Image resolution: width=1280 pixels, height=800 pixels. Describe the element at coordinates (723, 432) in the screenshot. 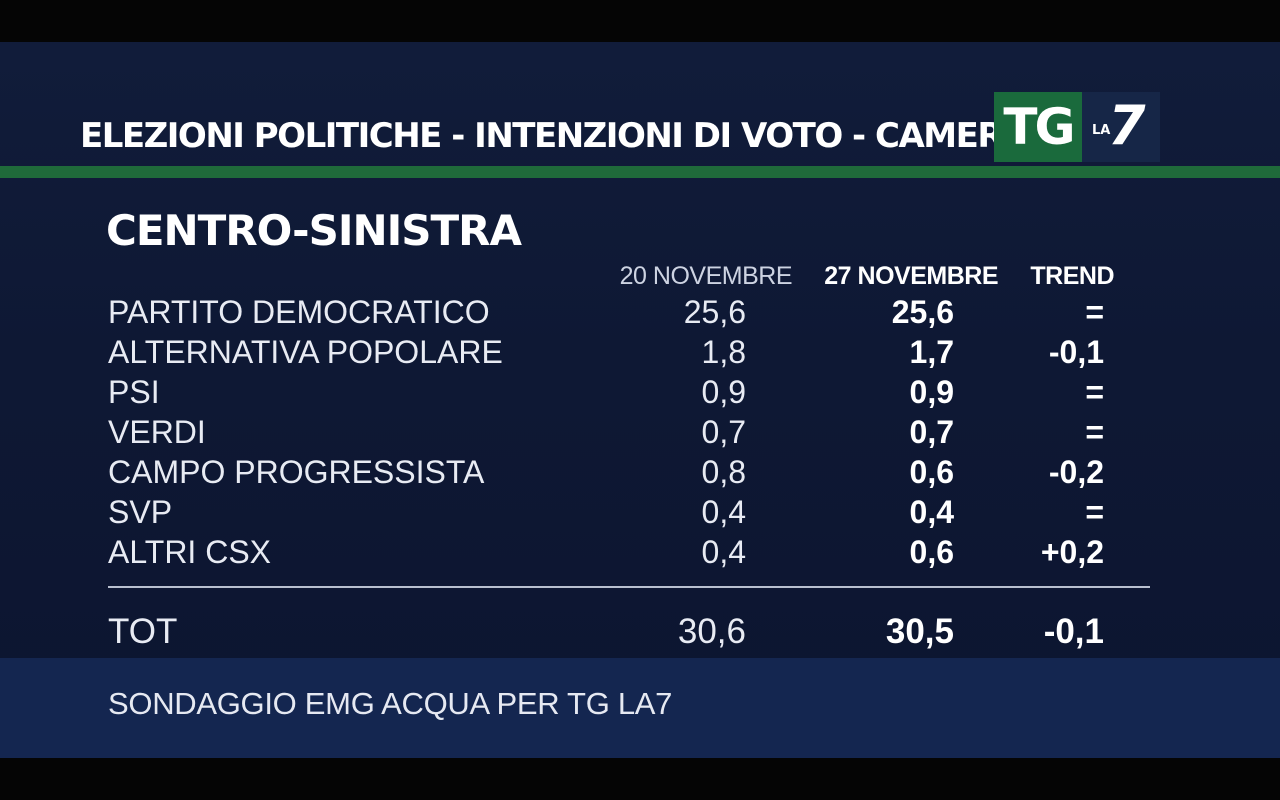

I see `value-20-novembre: 0,7` at that location.